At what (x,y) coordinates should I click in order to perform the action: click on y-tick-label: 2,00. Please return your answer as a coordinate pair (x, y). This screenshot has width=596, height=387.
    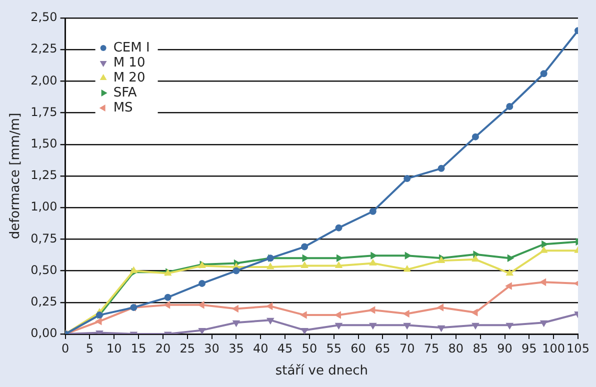
    Looking at the image, I should click on (44, 80).